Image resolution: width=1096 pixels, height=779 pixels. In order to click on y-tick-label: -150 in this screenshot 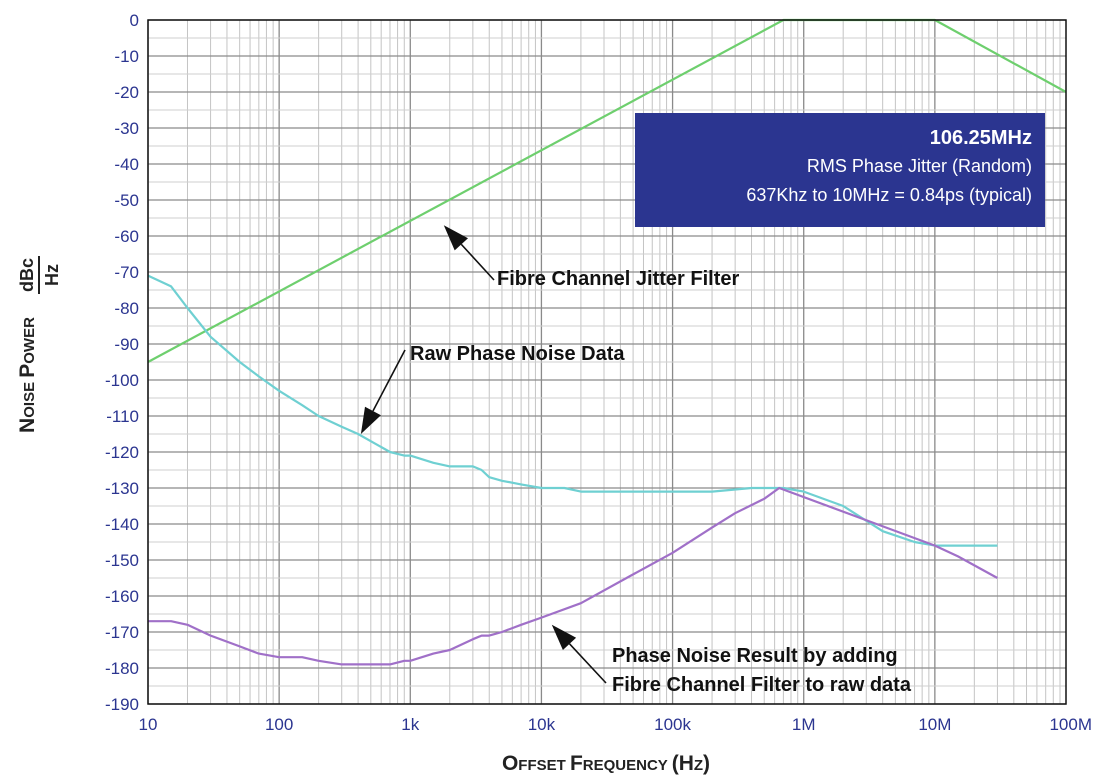, I will do `click(122, 560)`.